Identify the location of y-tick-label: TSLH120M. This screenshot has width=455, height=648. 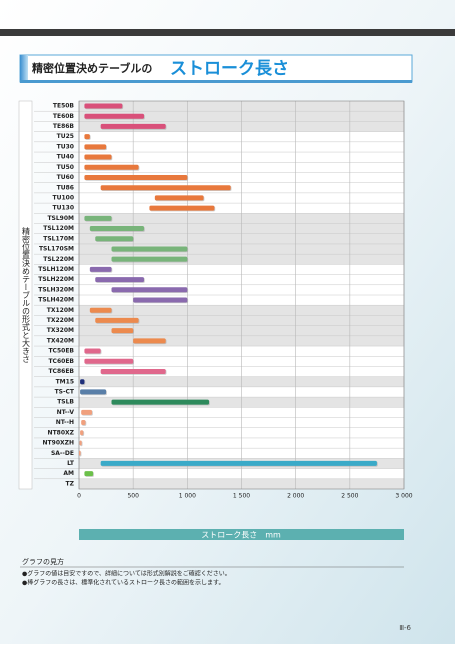
(56, 269).